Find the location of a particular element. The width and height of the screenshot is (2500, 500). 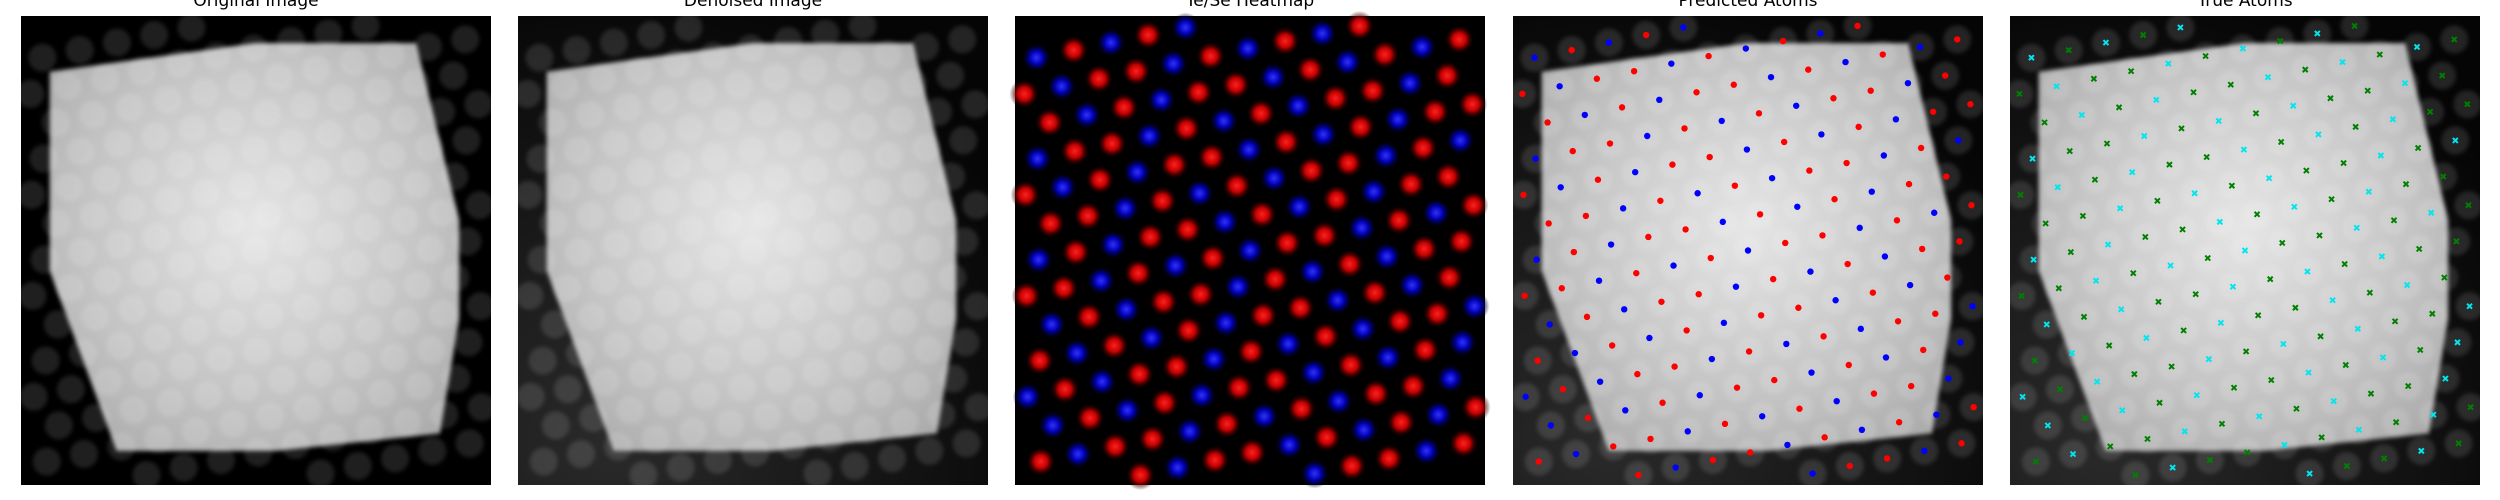

panel-title: Original Image is located at coordinates (255, 5).